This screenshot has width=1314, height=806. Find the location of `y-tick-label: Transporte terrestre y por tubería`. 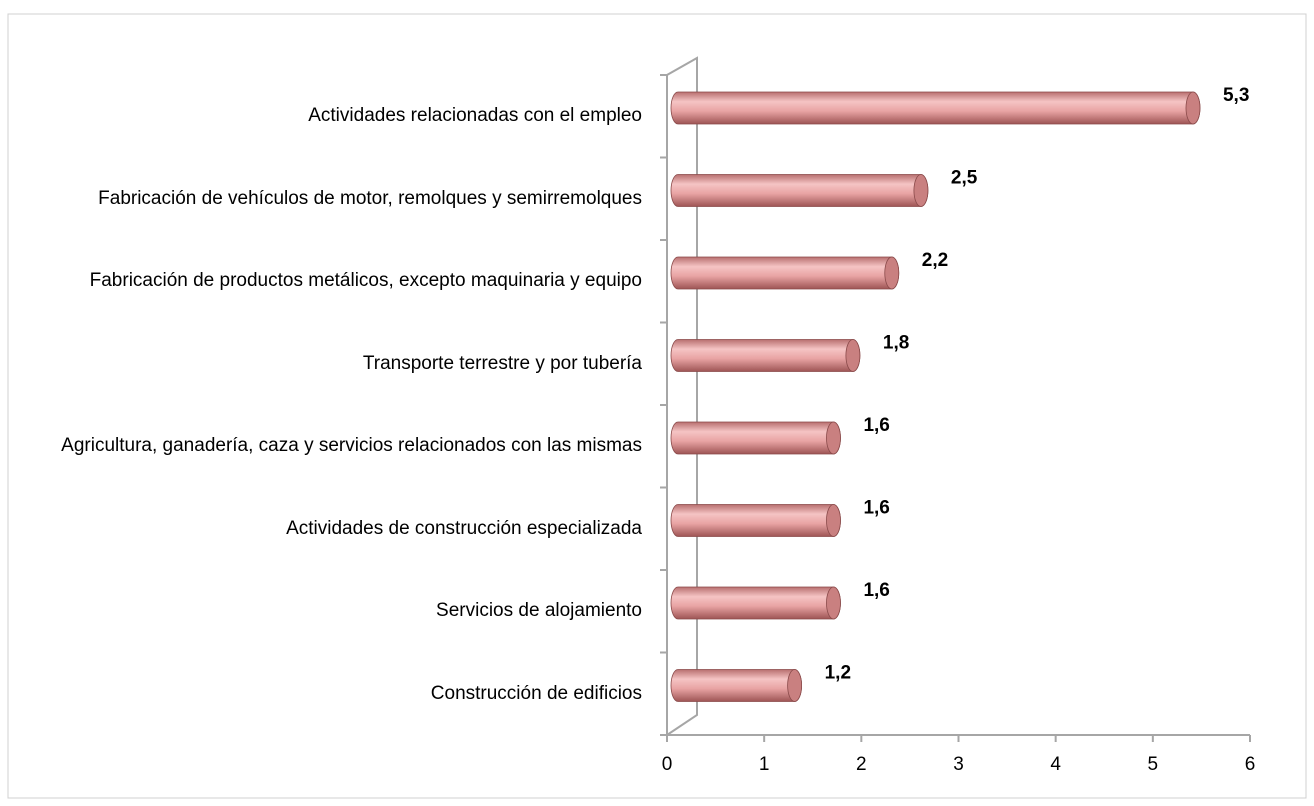

y-tick-label: Transporte terrestre y por tubería is located at coordinates (502, 363).